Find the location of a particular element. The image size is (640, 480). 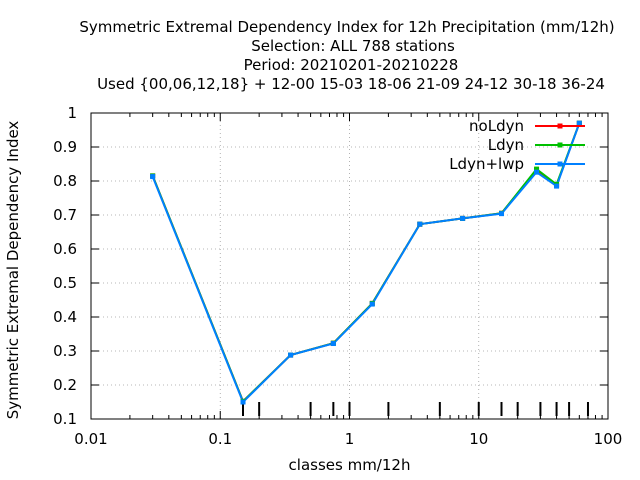

data-point-Ldyn is located at coordinates (537, 169).